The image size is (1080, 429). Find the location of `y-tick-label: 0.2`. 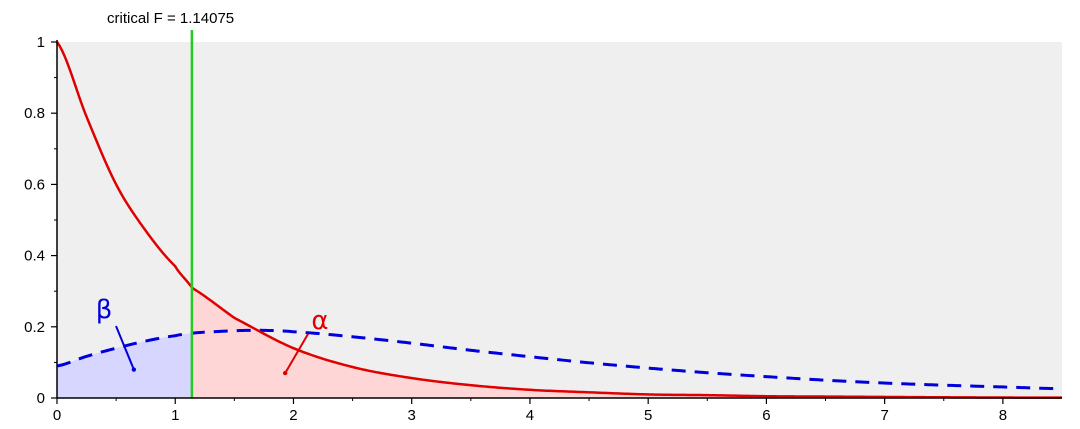

y-tick-label: 0.2 is located at coordinates (34, 327).